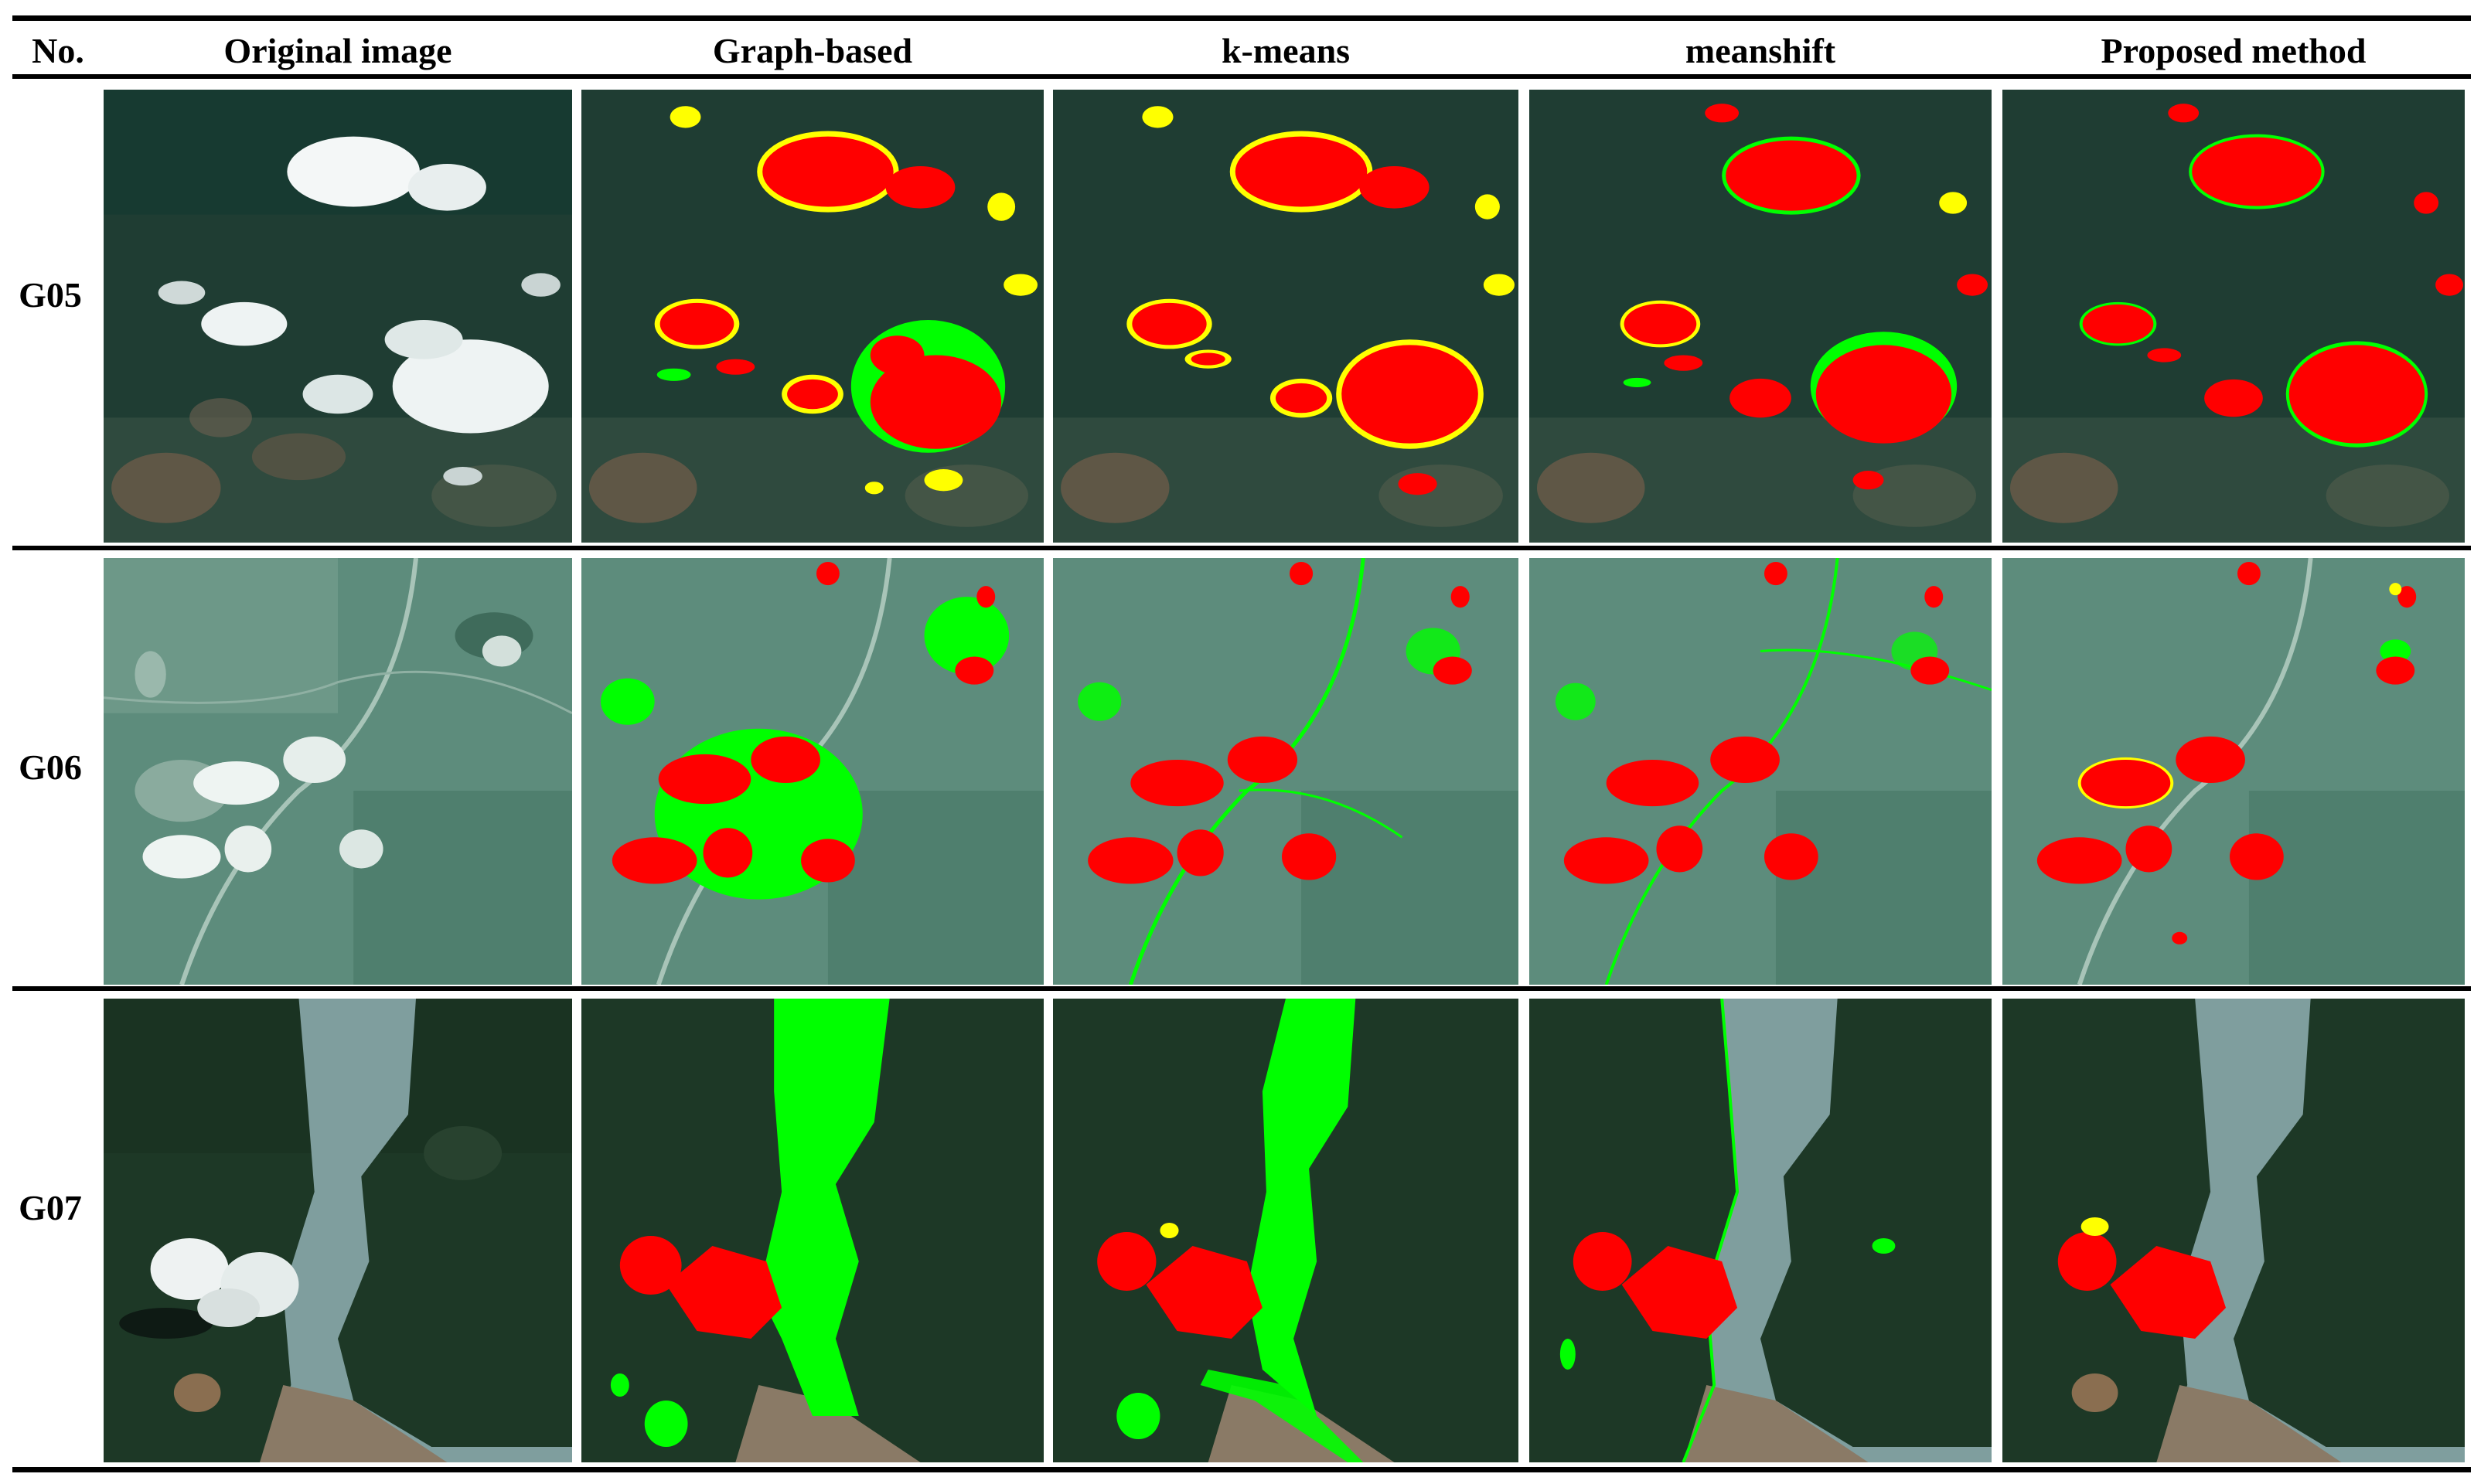 The height and width of the screenshot is (1484, 2474). I want to click on g07-meanshift, so click(1760, 1230).